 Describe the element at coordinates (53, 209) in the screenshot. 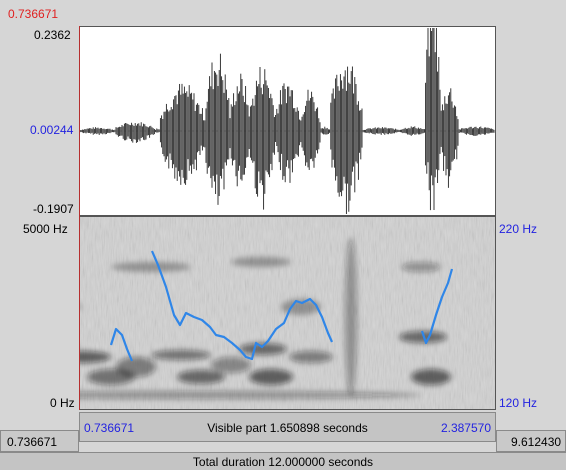

I see `waveform-min-label: -0.1907` at that location.